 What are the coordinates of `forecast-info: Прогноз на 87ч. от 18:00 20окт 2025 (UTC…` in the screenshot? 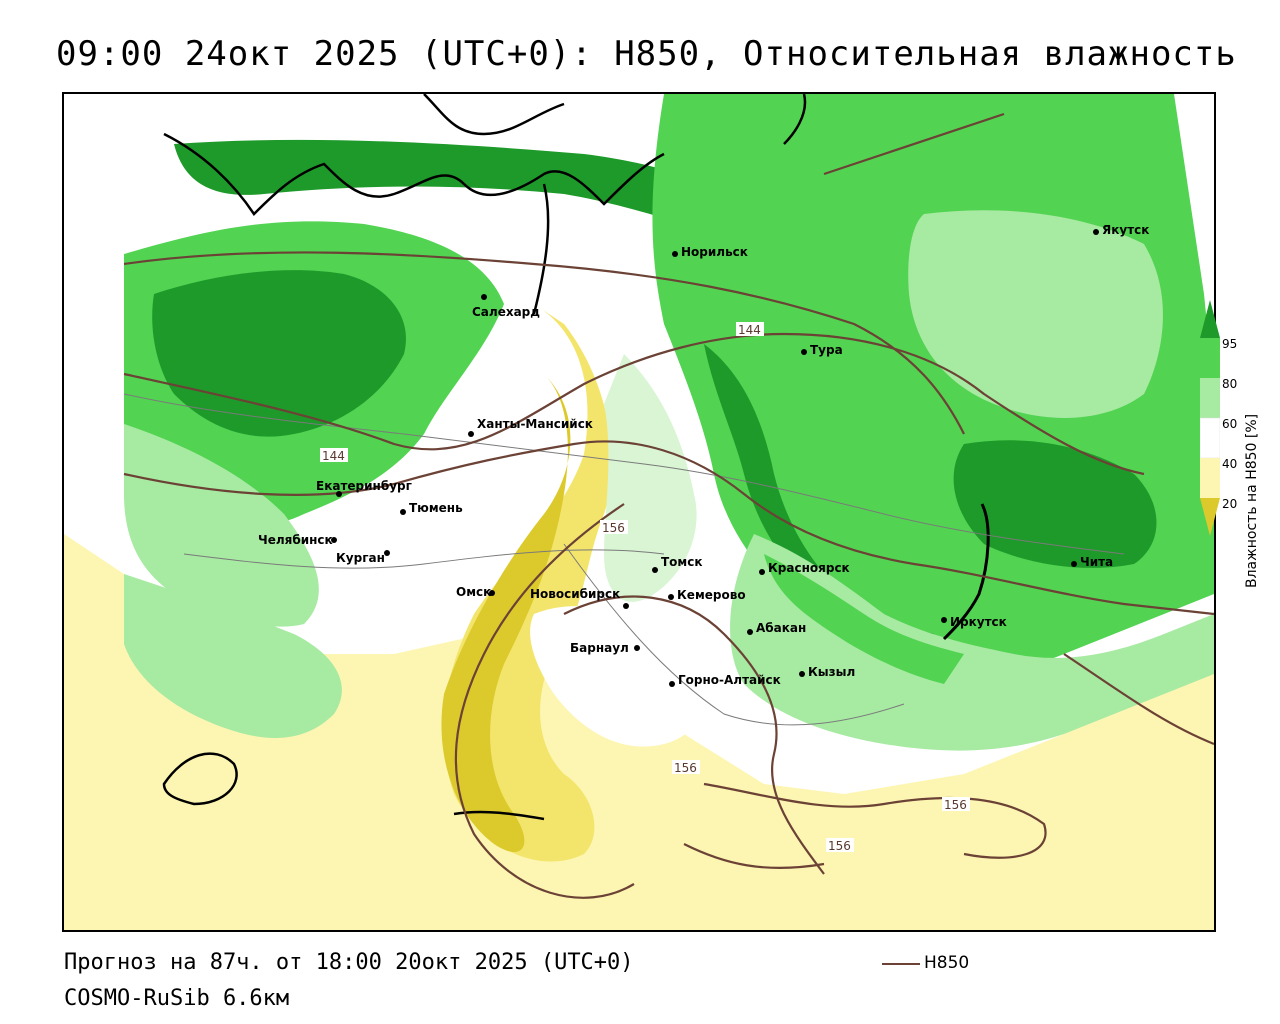 It's located at (349, 962).